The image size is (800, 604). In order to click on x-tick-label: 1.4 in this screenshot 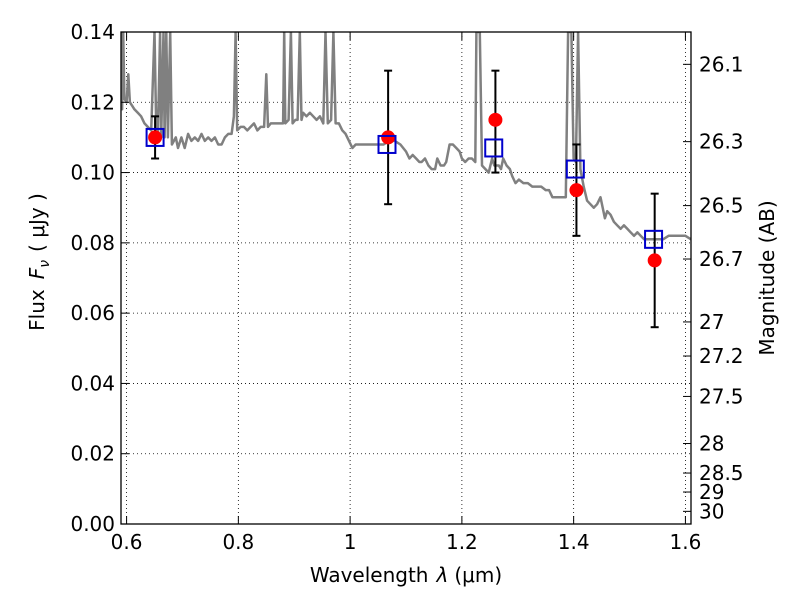, I will do `click(574, 542)`.